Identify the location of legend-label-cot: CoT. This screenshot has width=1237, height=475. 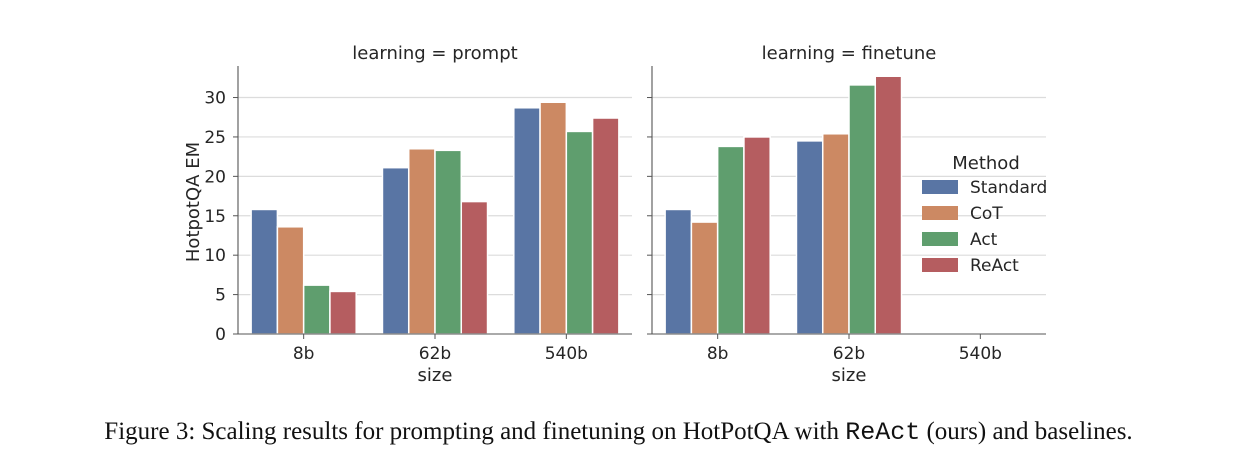
(986, 214).